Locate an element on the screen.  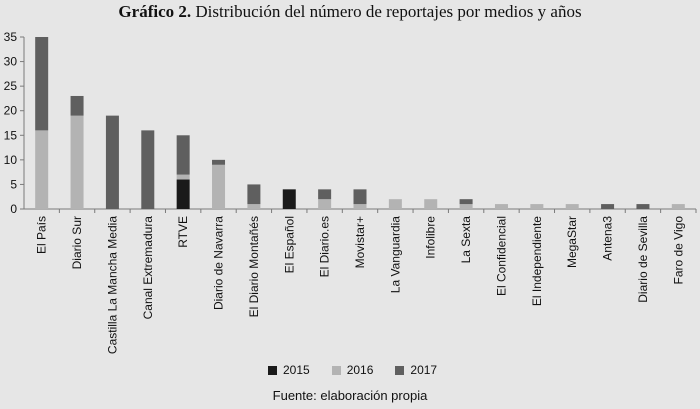
category-label: Diario de Sevilla is located at coordinates (643, 259).